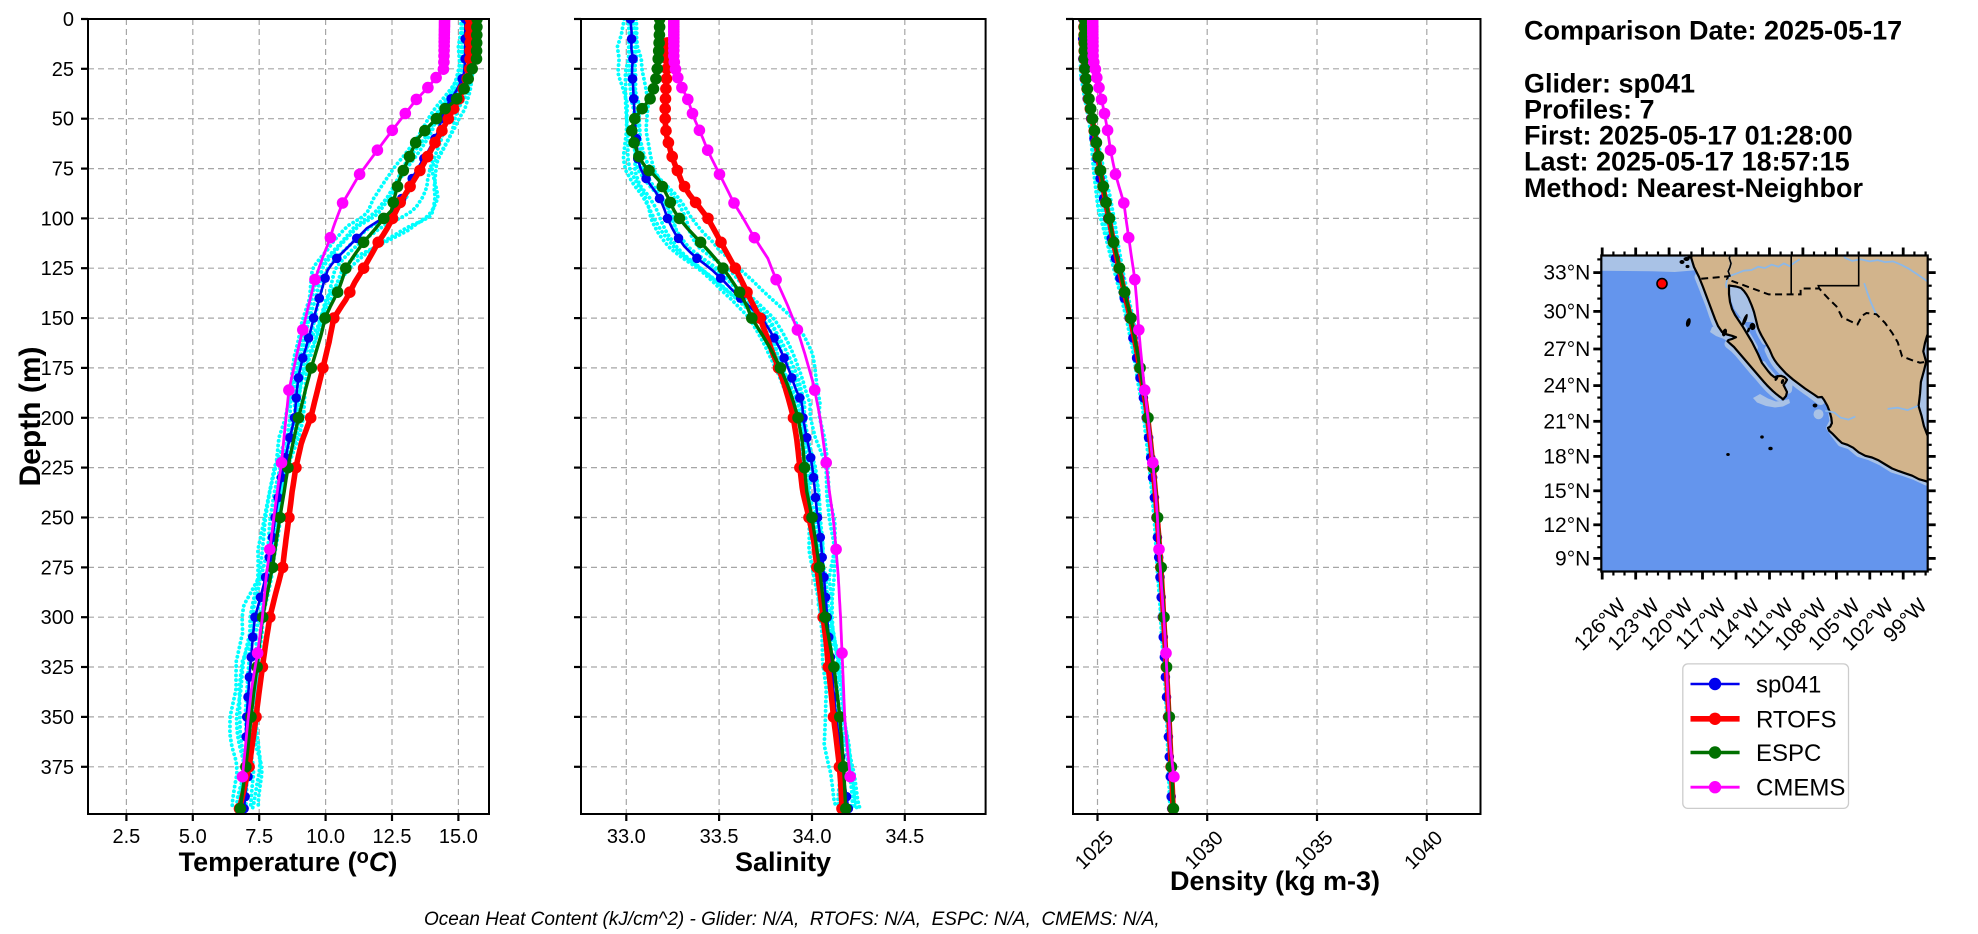  I want to click on svg-text: 175, so click(57, 369).